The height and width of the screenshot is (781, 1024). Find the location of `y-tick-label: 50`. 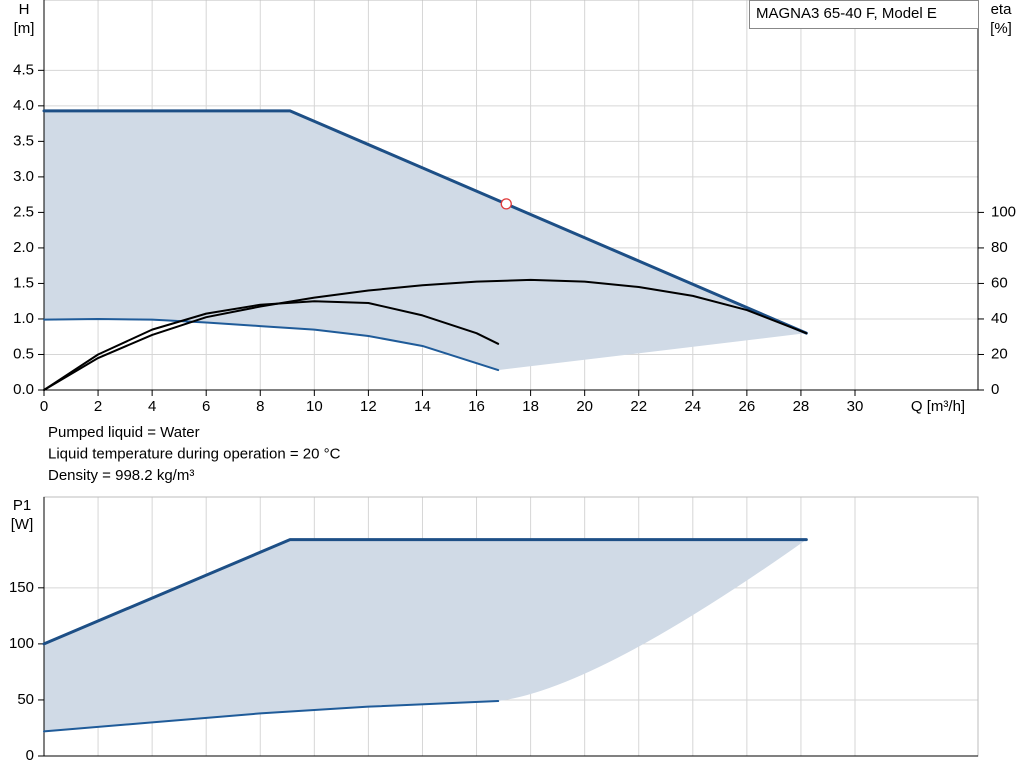

y-tick-label: 50 is located at coordinates (25, 699).